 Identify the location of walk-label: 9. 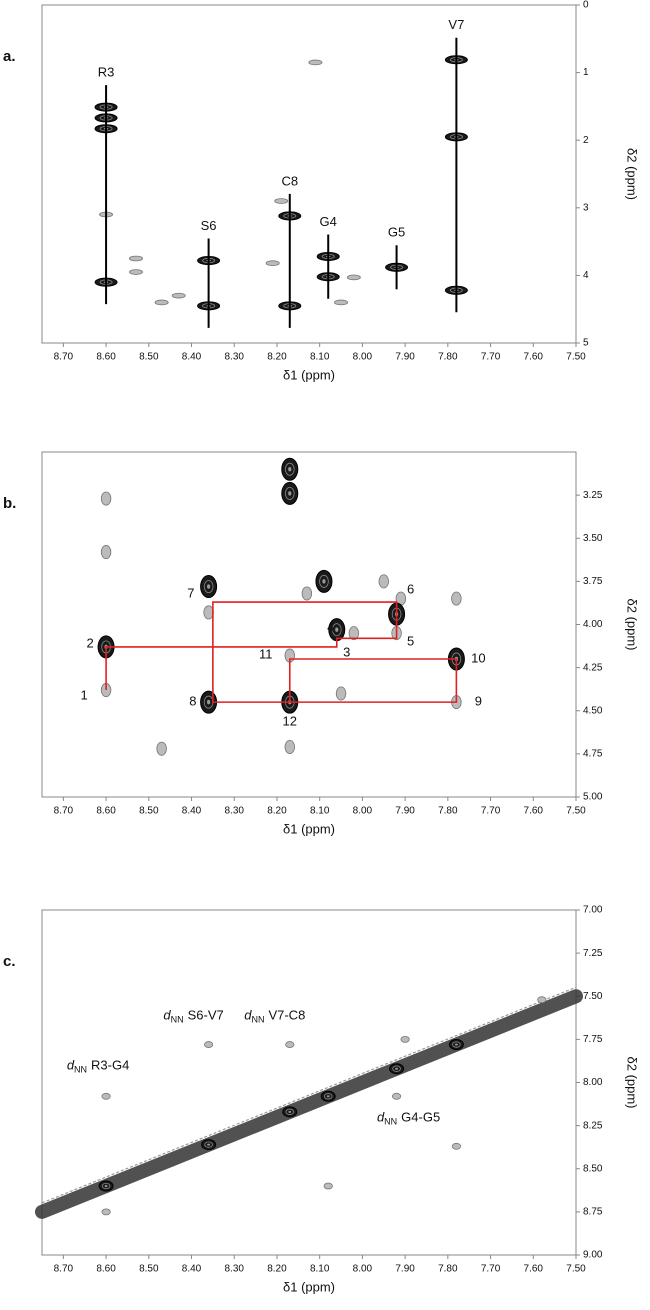
(478, 701).